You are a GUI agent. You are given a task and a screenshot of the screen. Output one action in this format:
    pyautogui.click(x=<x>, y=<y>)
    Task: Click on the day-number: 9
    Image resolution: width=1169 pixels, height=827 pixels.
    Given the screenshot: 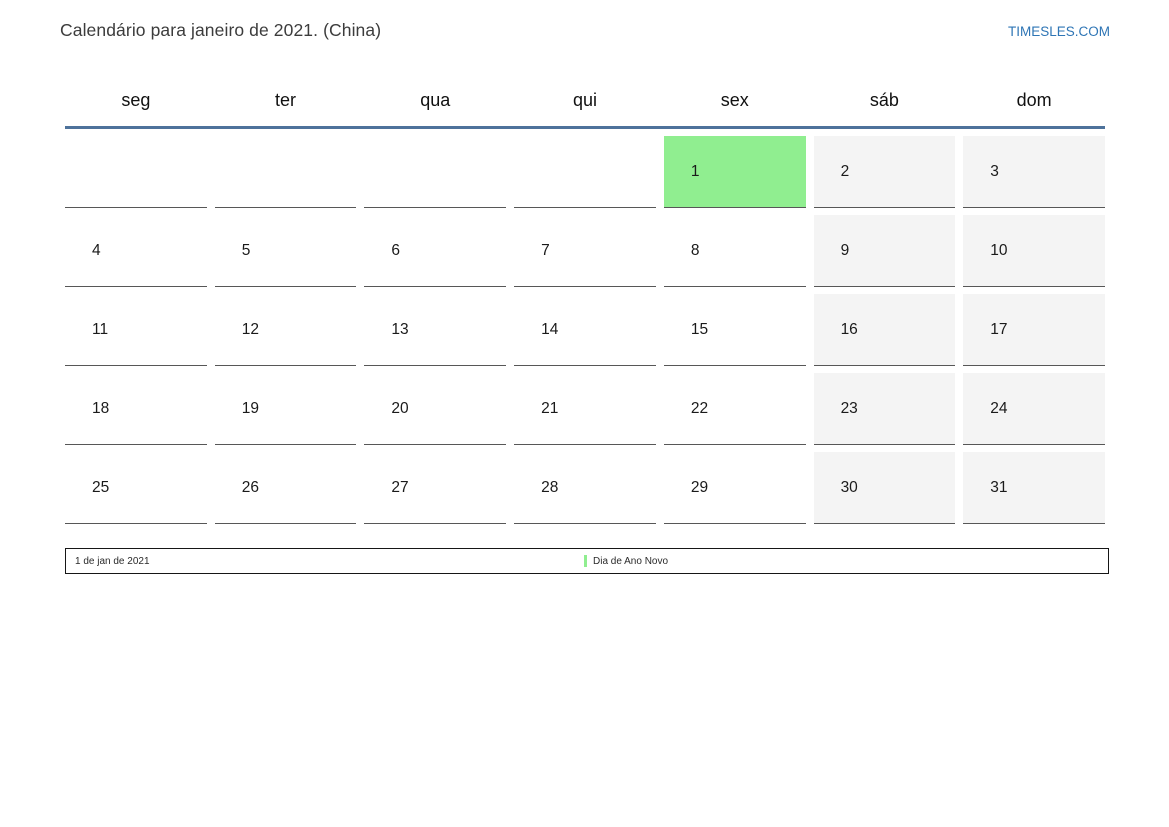 What is the action you would take?
    pyautogui.click(x=845, y=250)
    